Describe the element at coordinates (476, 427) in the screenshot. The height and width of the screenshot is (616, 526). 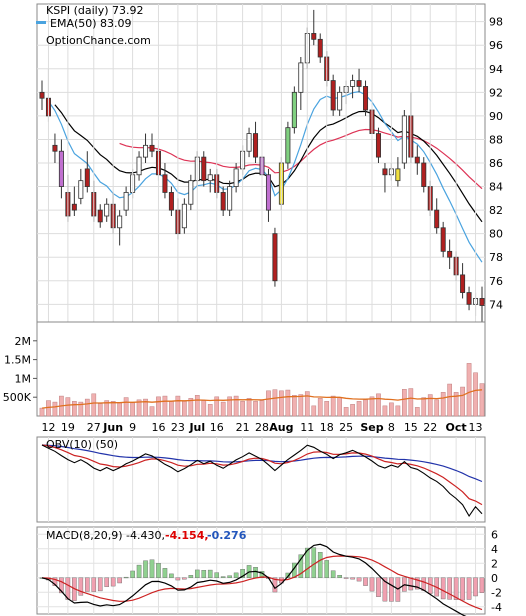
I see `x-tick-label: 13` at that location.